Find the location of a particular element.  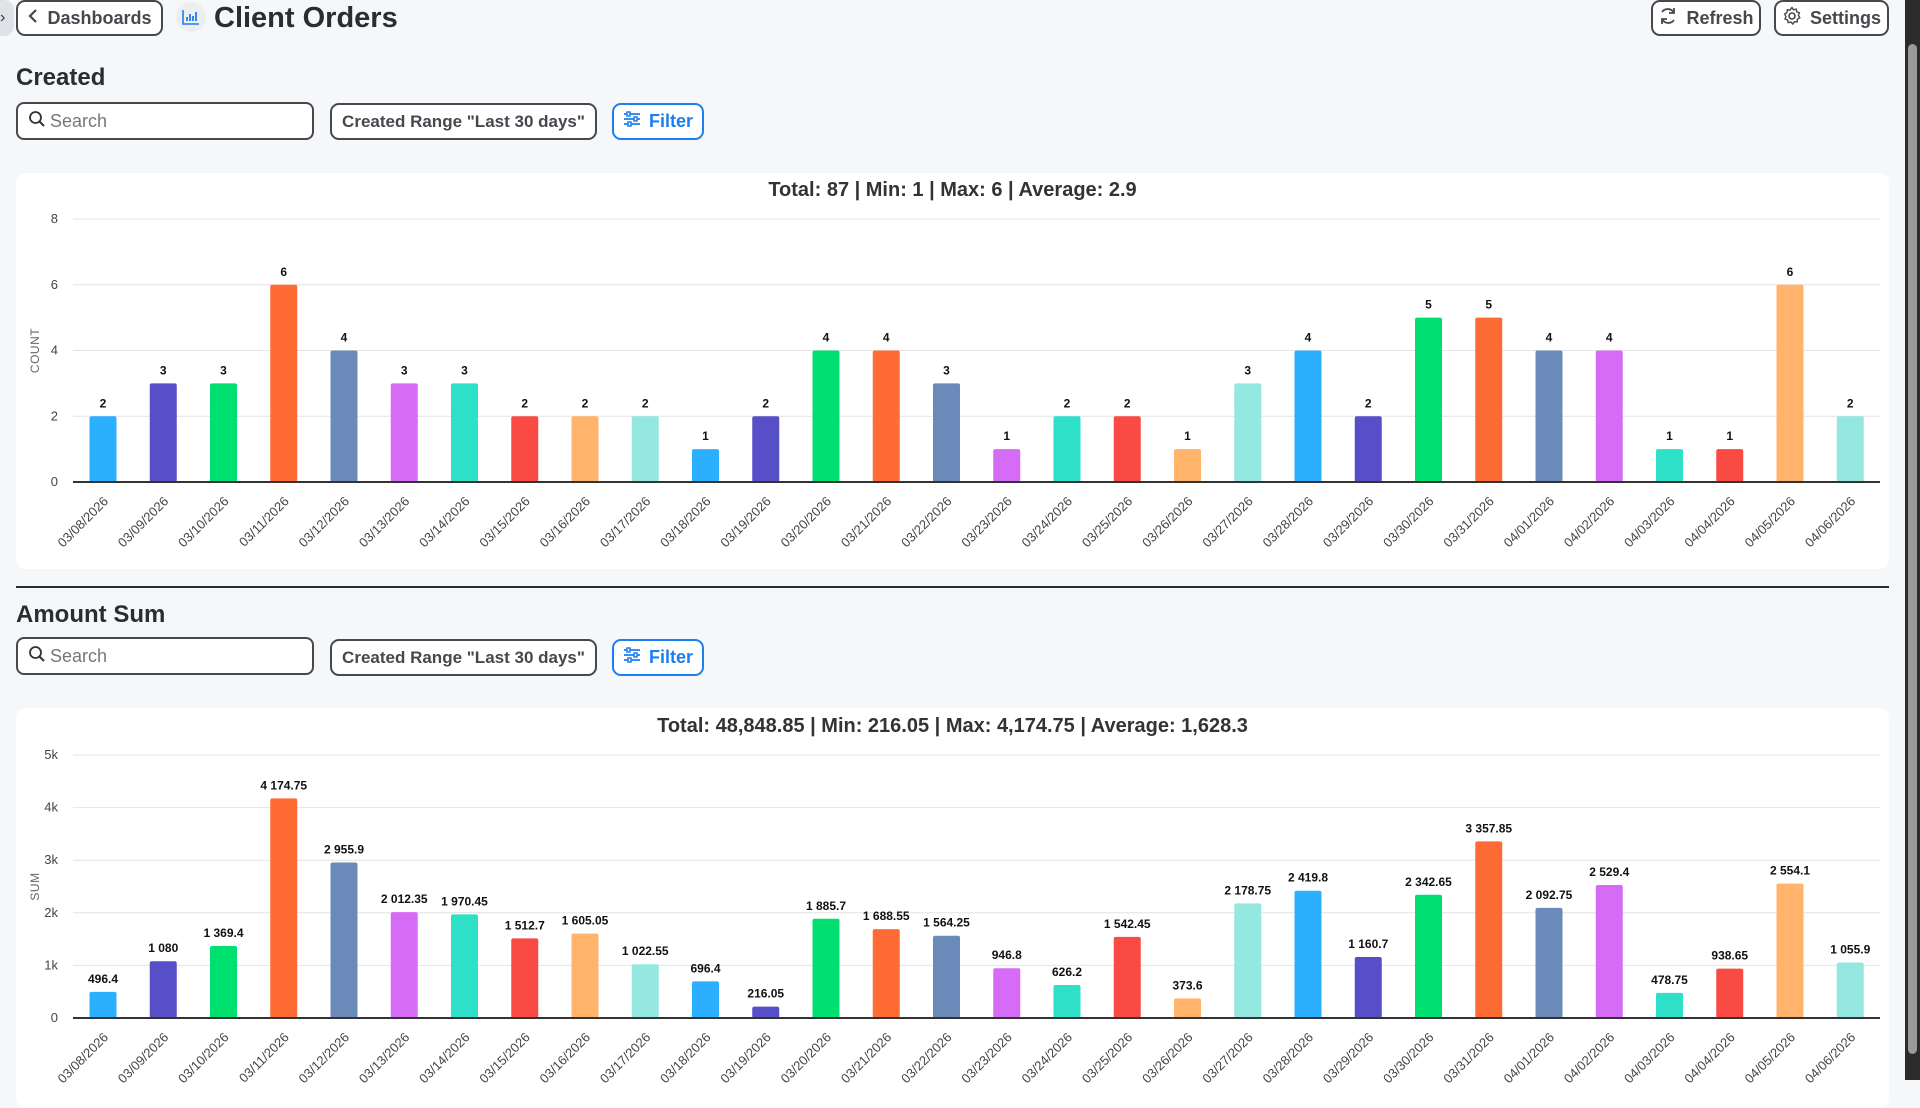

gear-icon is located at coordinates (1792, 18).